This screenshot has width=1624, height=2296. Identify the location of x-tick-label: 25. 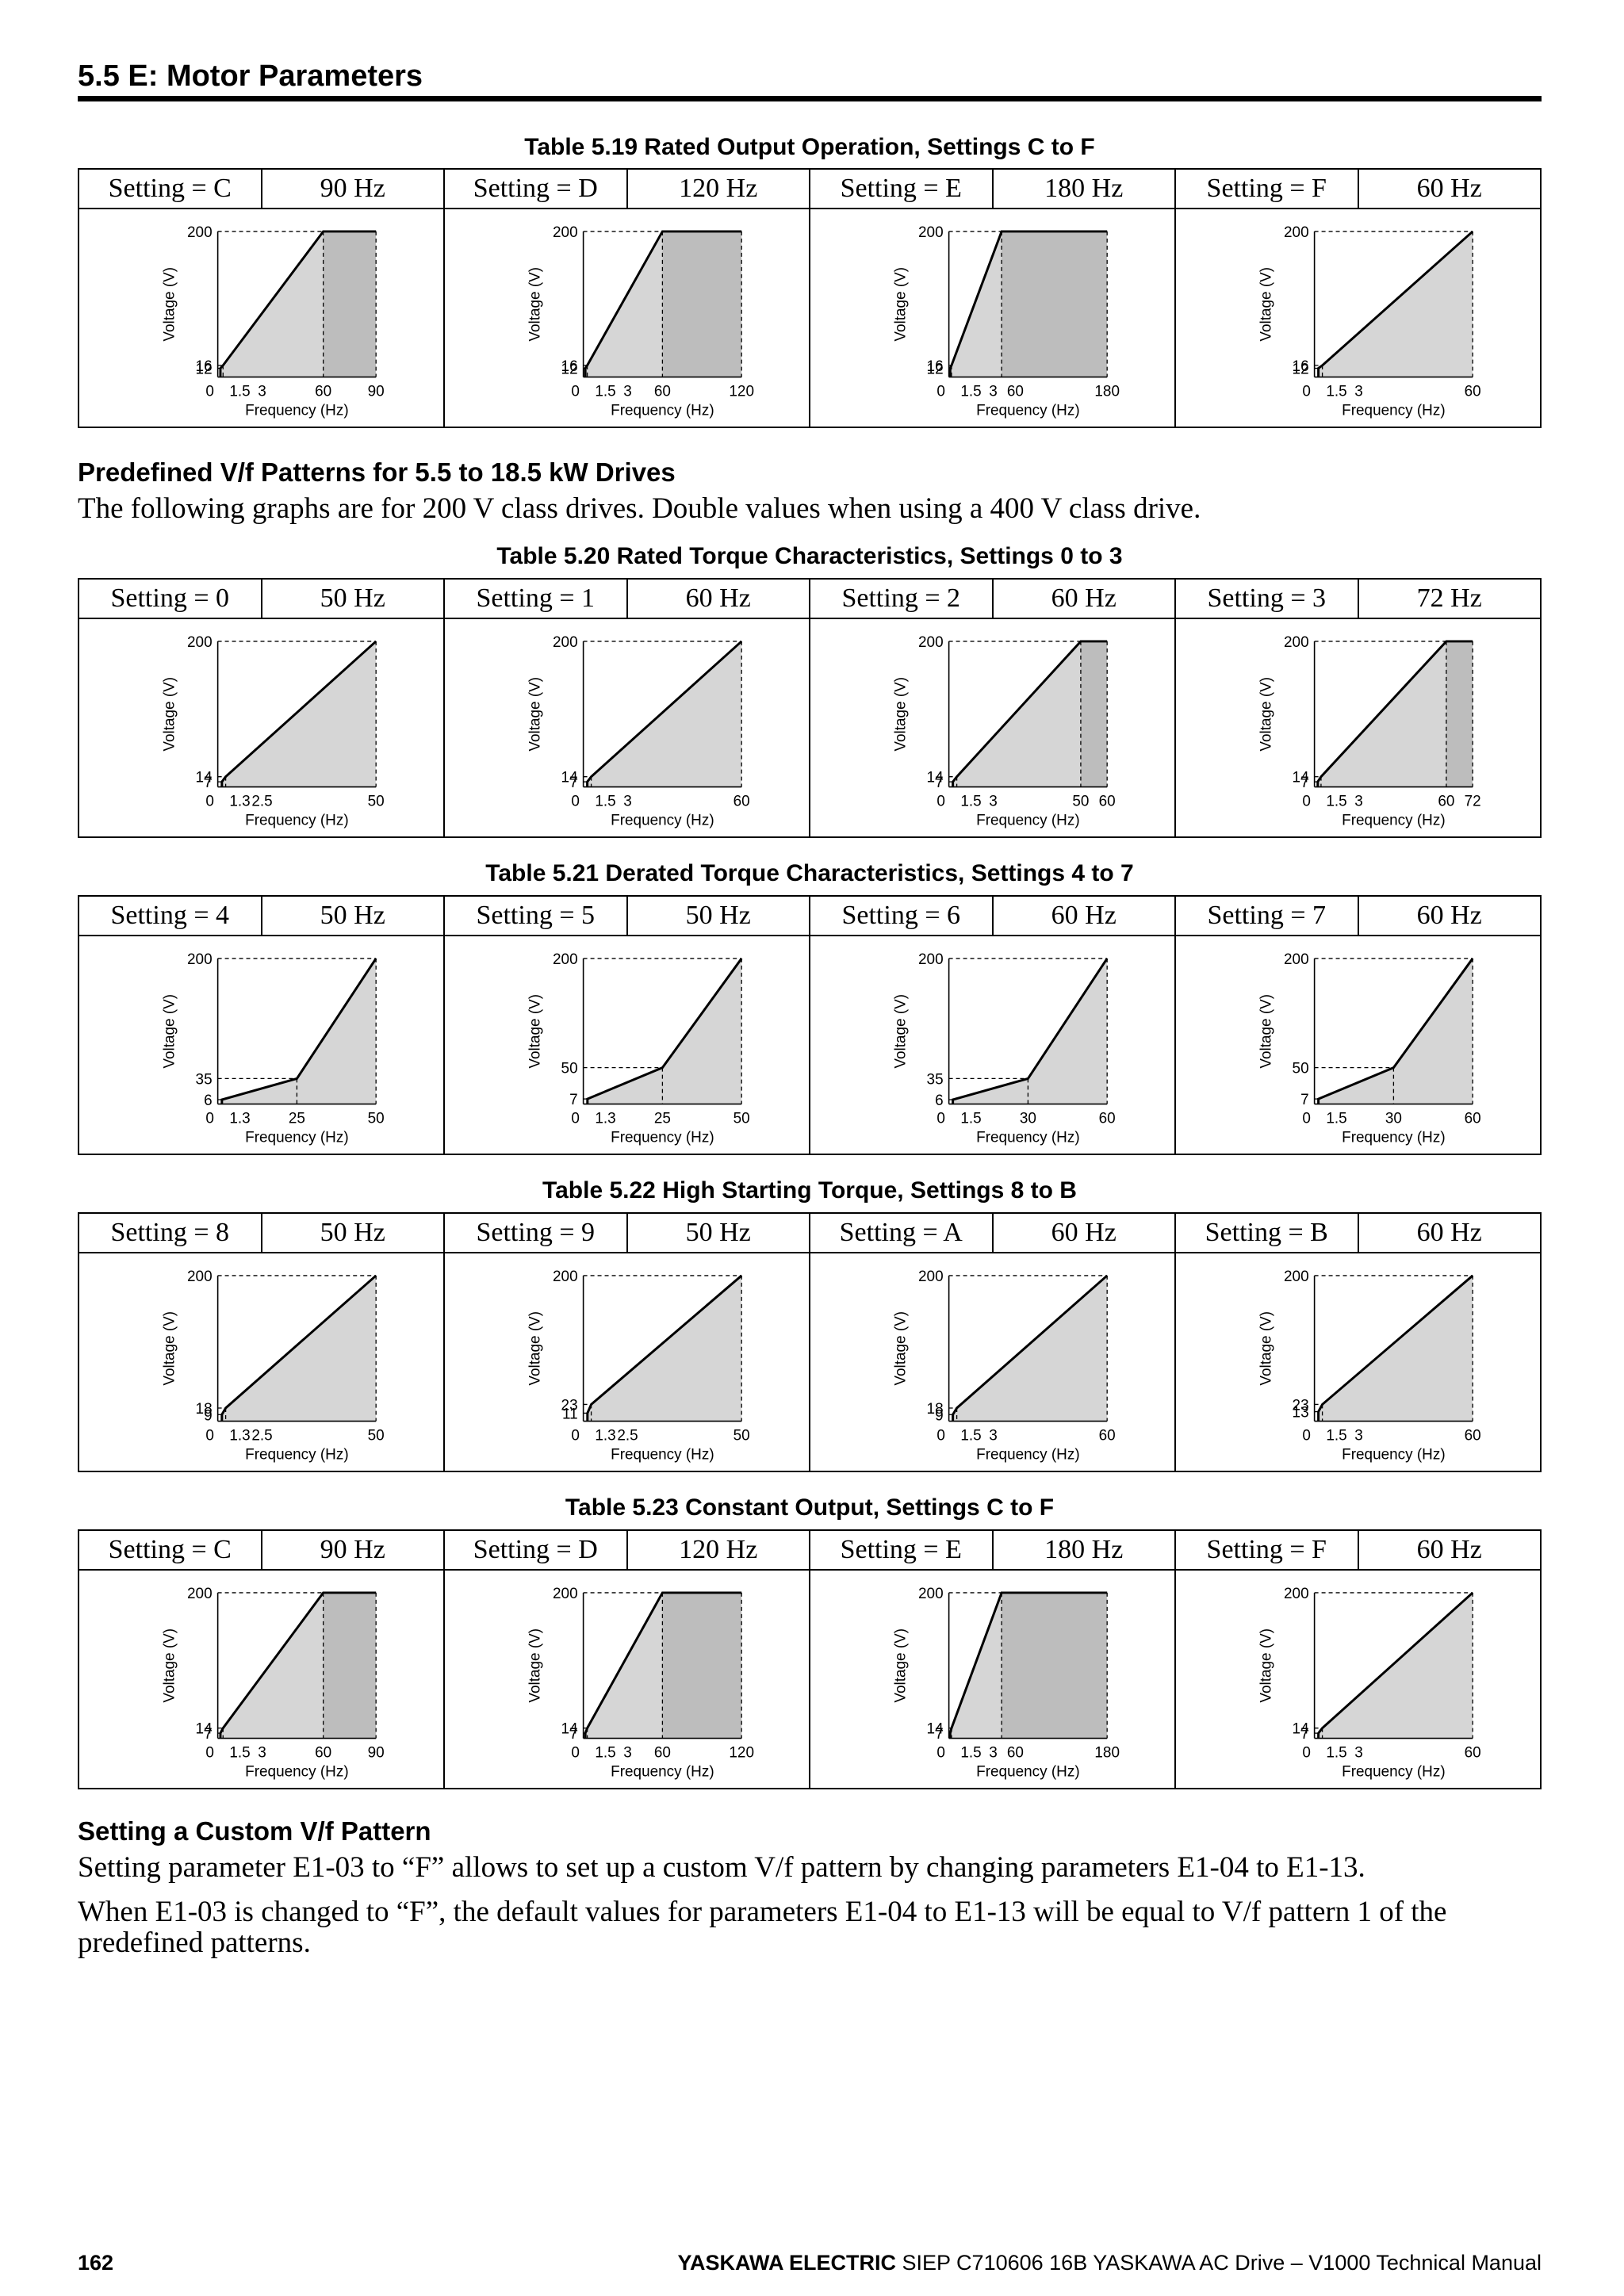
(662, 1119).